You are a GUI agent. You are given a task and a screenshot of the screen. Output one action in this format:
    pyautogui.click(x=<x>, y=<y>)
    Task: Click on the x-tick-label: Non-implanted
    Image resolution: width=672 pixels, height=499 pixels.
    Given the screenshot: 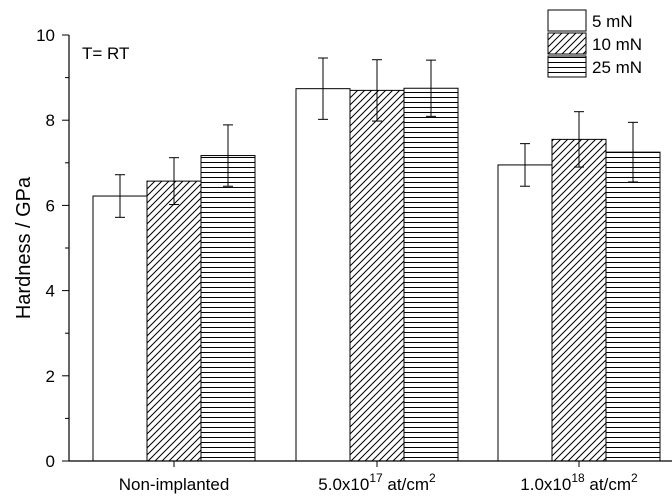 What is the action you would take?
    pyautogui.click(x=174, y=484)
    